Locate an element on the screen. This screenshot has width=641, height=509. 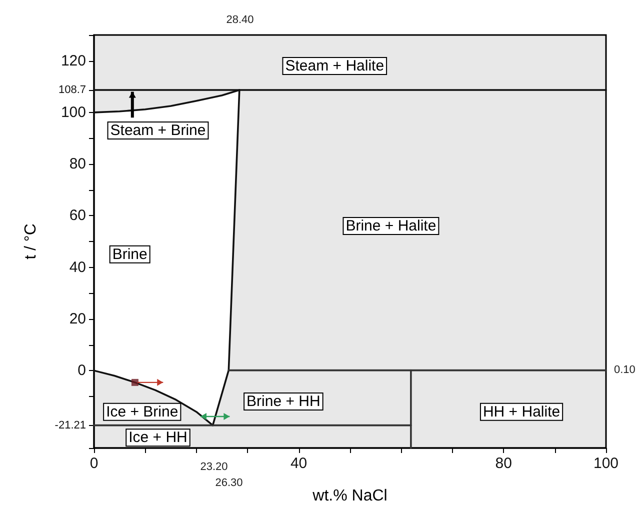
annotation: HH + Halite is located at coordinates (521, 411).